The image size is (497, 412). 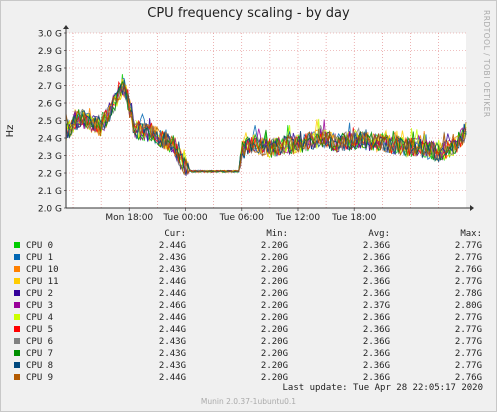 I want to click on legend-series-name: CPU 6, so click(x=40, y=342).